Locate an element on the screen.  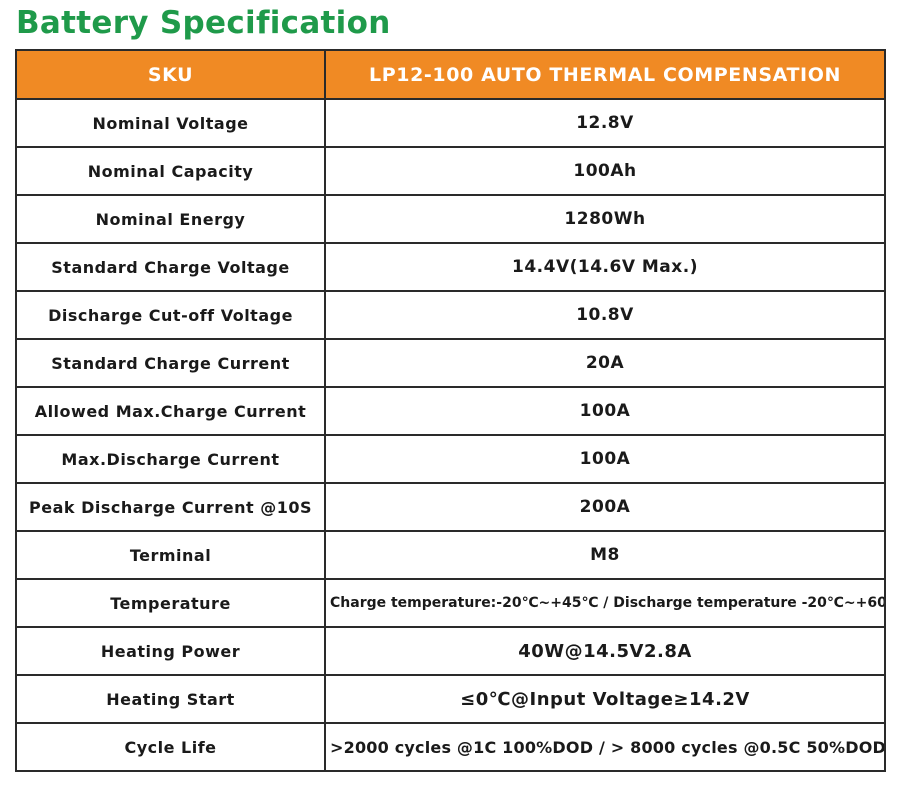
row-value: 14.4V(14.6V Max.) is located at coordinates (605, 267).